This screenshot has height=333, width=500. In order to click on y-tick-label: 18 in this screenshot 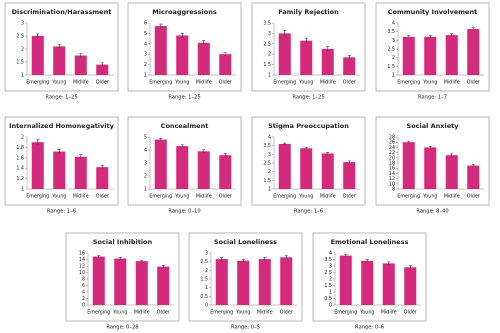, I will do `click(392, 164)`.